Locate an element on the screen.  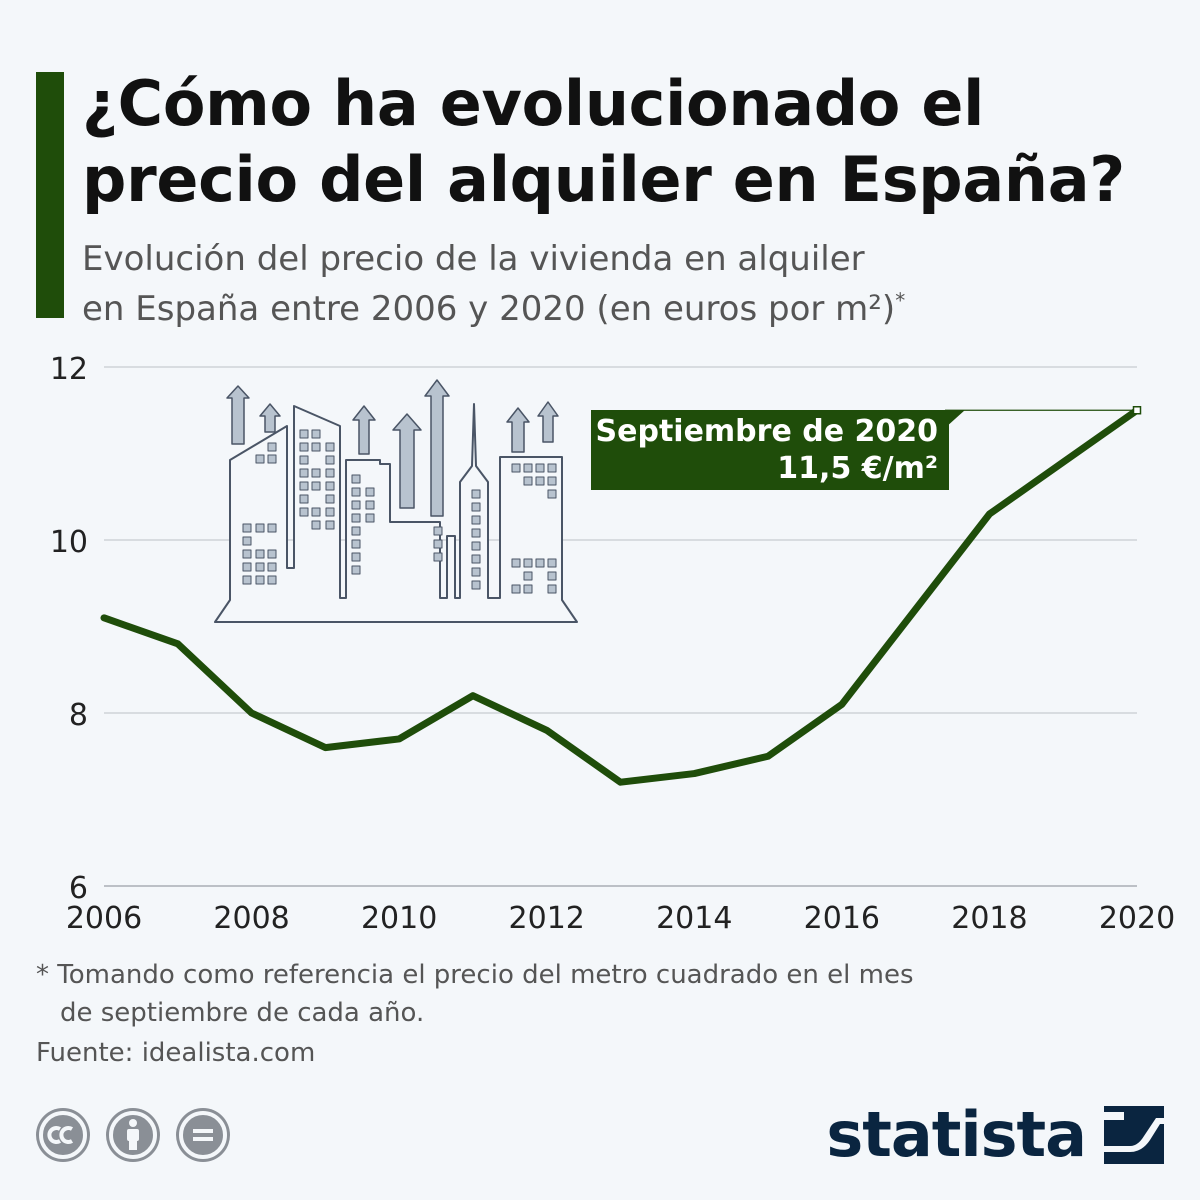
y-tick-label-10: 10 is located at coordinates (69, 542).